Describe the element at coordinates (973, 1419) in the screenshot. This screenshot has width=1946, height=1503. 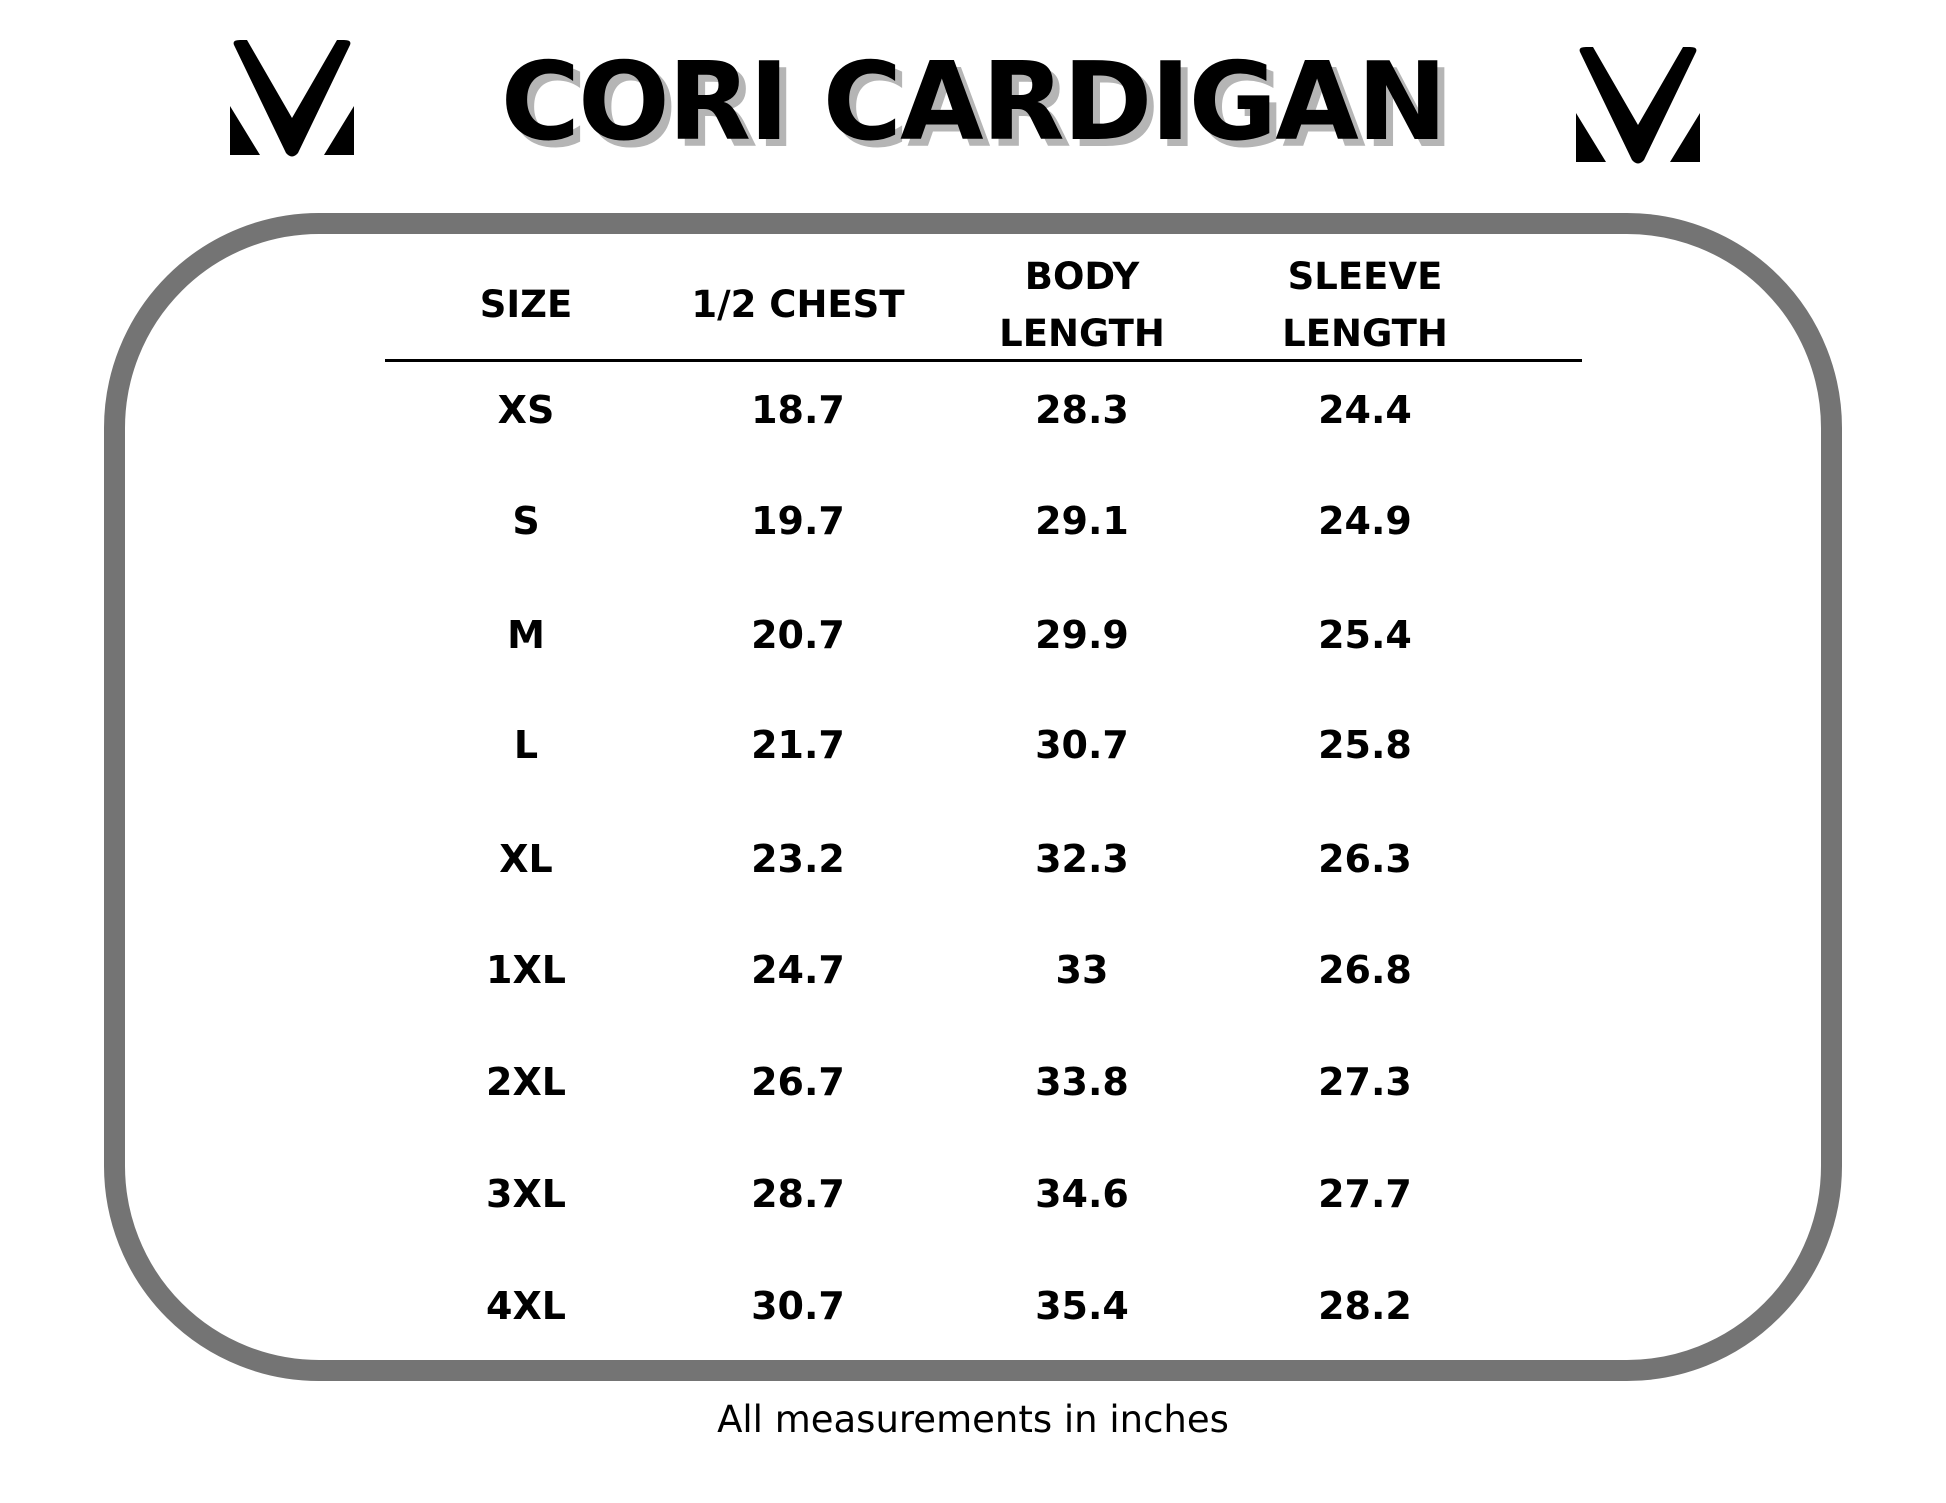
I see `footer-note: All measurements in inches` at that location.